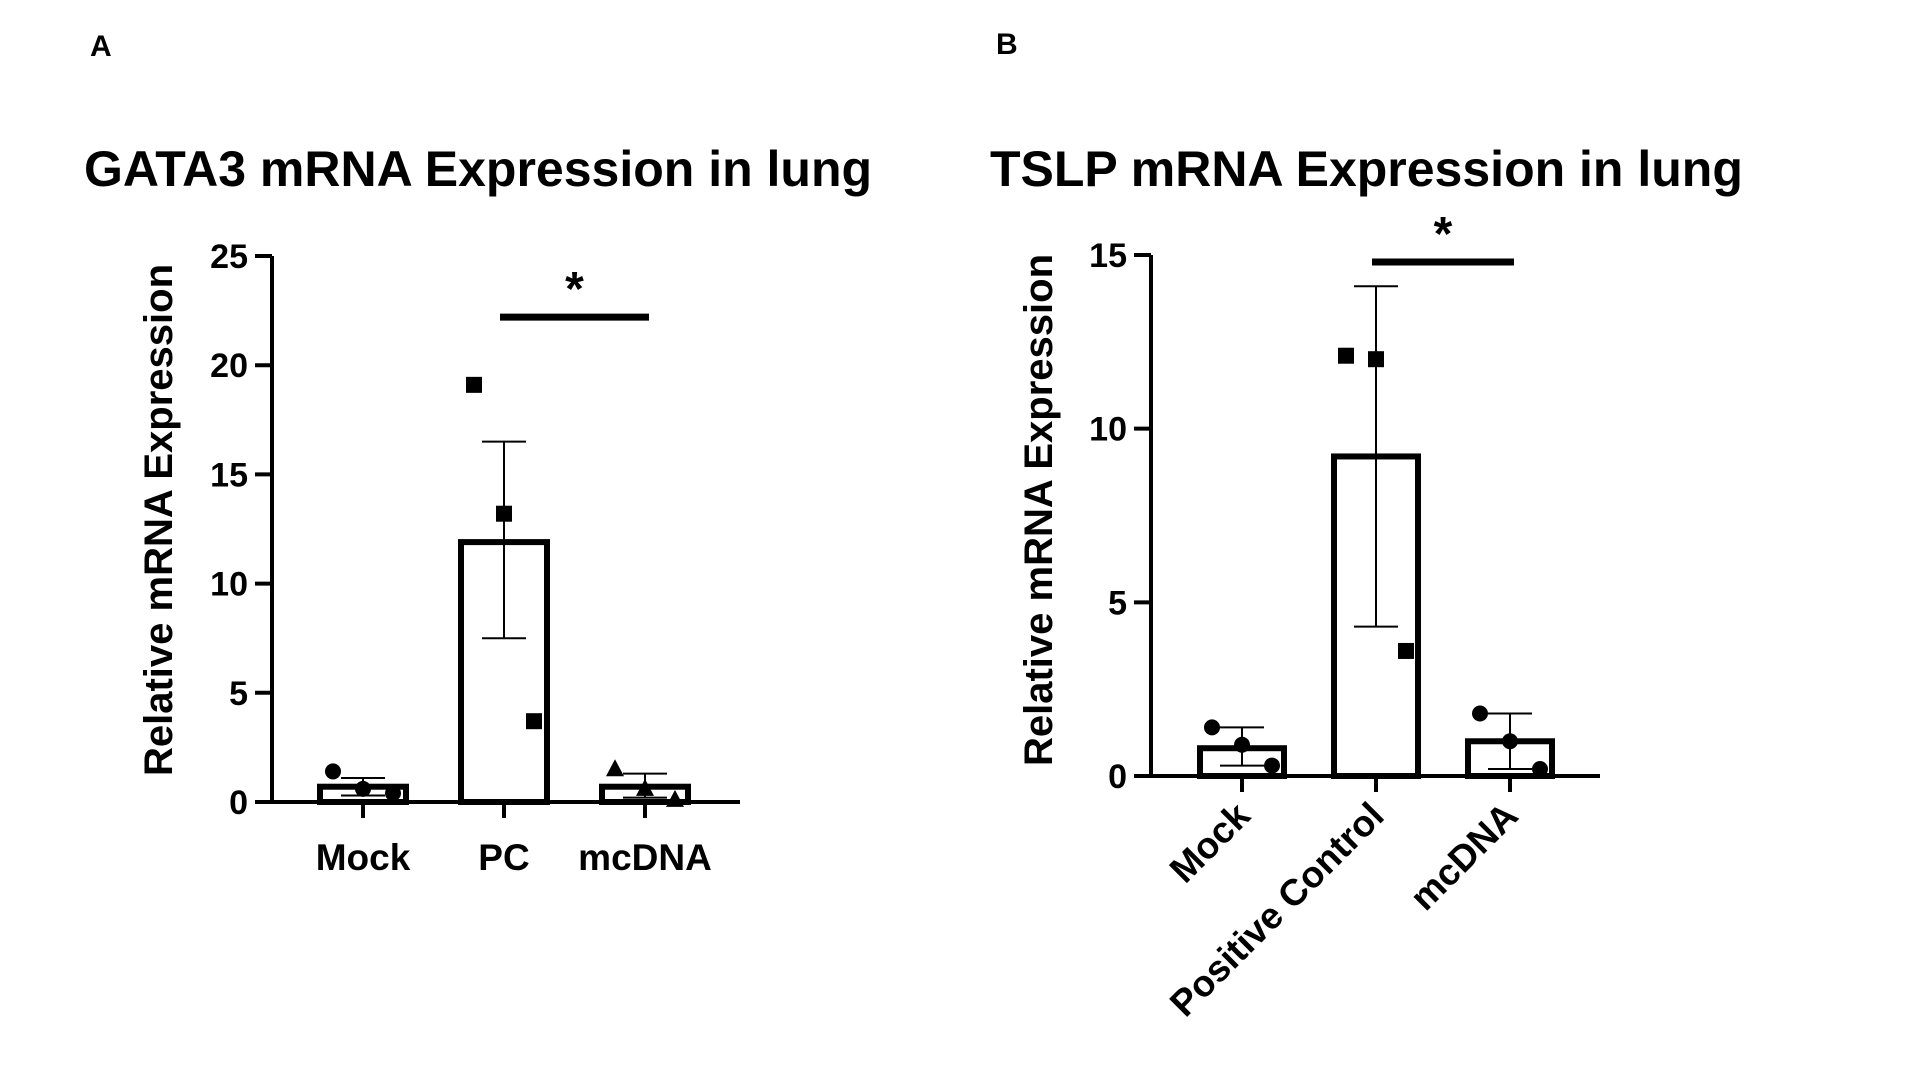 The width and height of the screenshot is (1920, 1080). Describe the element at coordinates (1007, 44) in the screenshot. I see `panel-letter-b: B` at that location.